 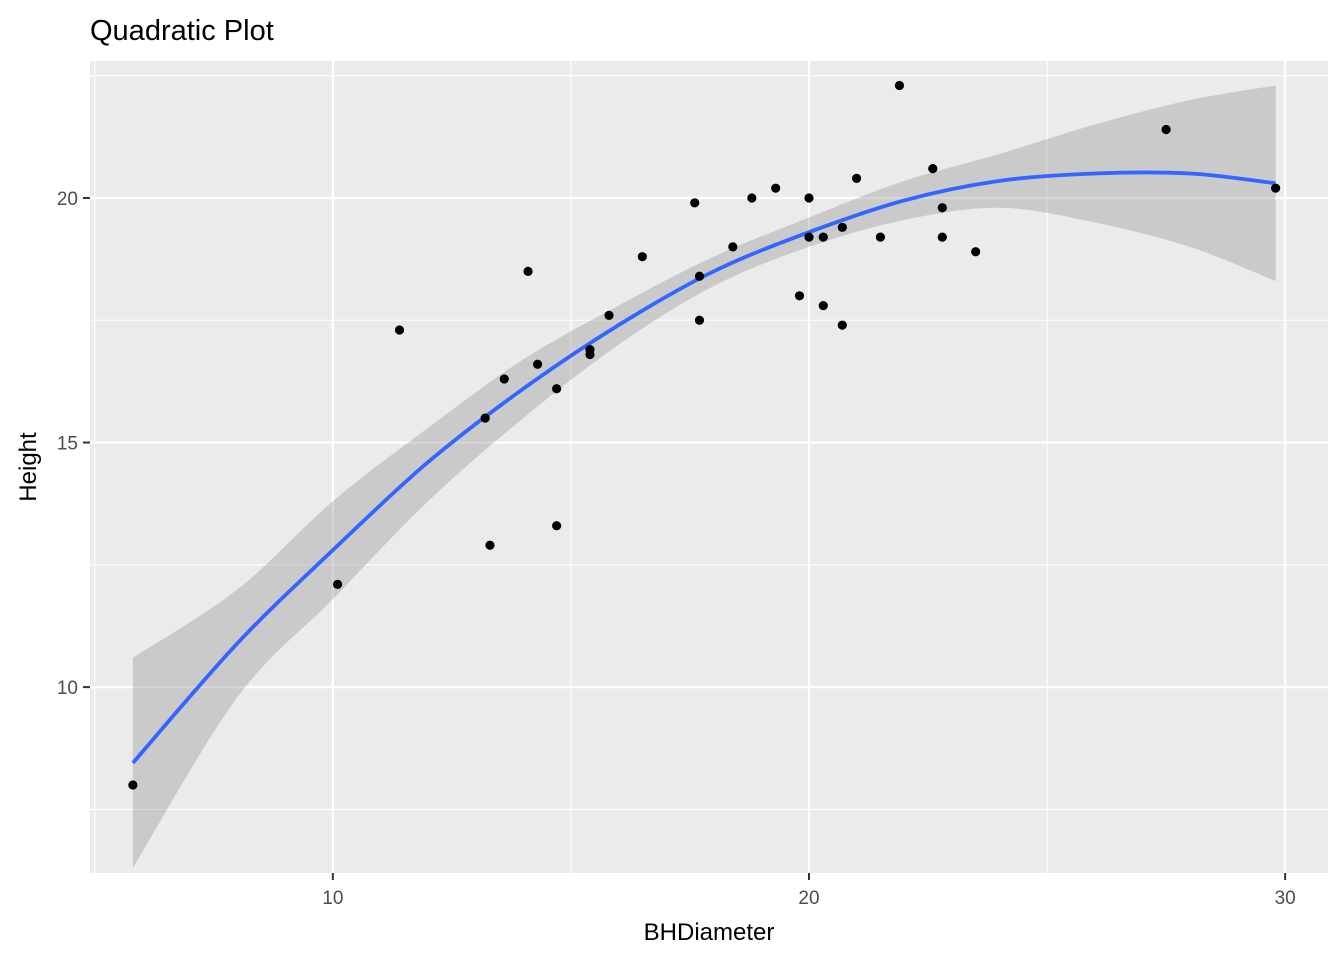 I want to click on x-axis: 10 20 30, so click(x=809, y=891).